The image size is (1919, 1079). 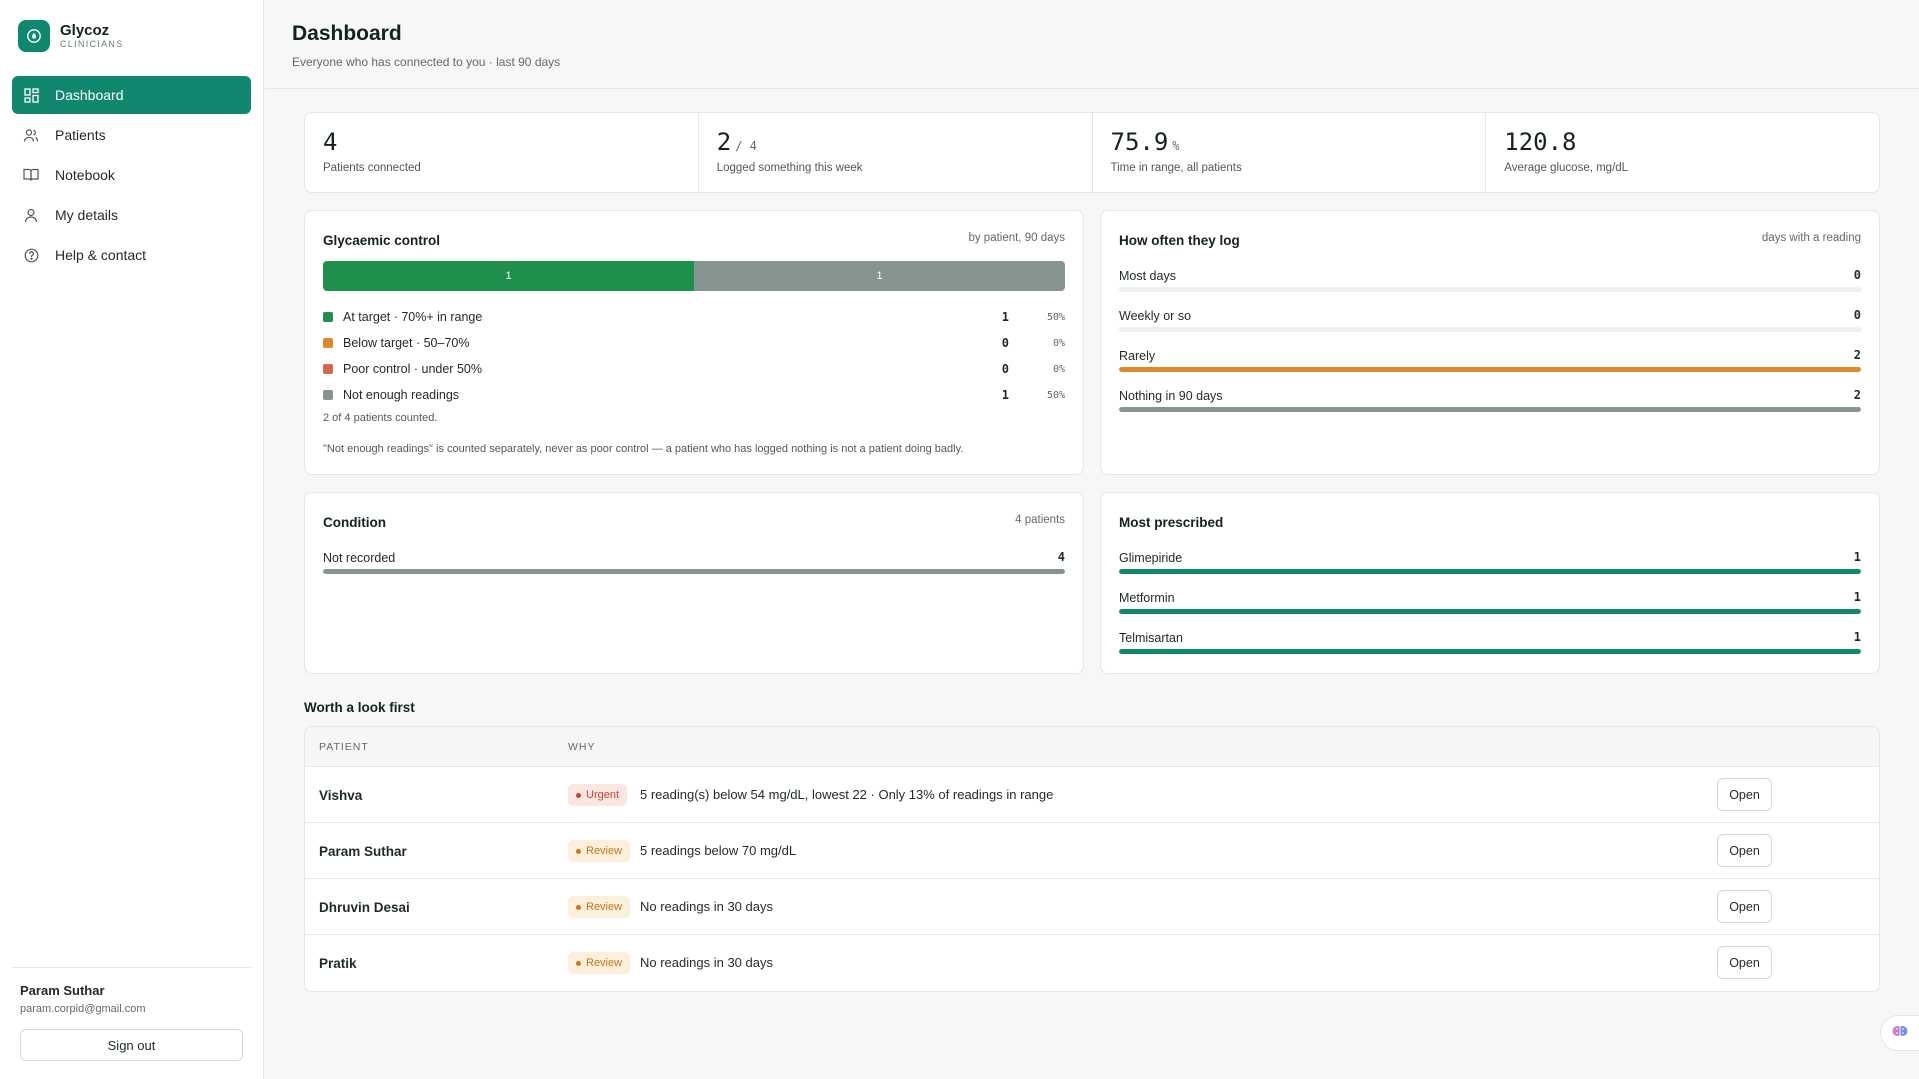 What do you see at coordinates (1005, 369) in the screenshot?
I see `legend-count: 0` at bounding box center [1005, 369].